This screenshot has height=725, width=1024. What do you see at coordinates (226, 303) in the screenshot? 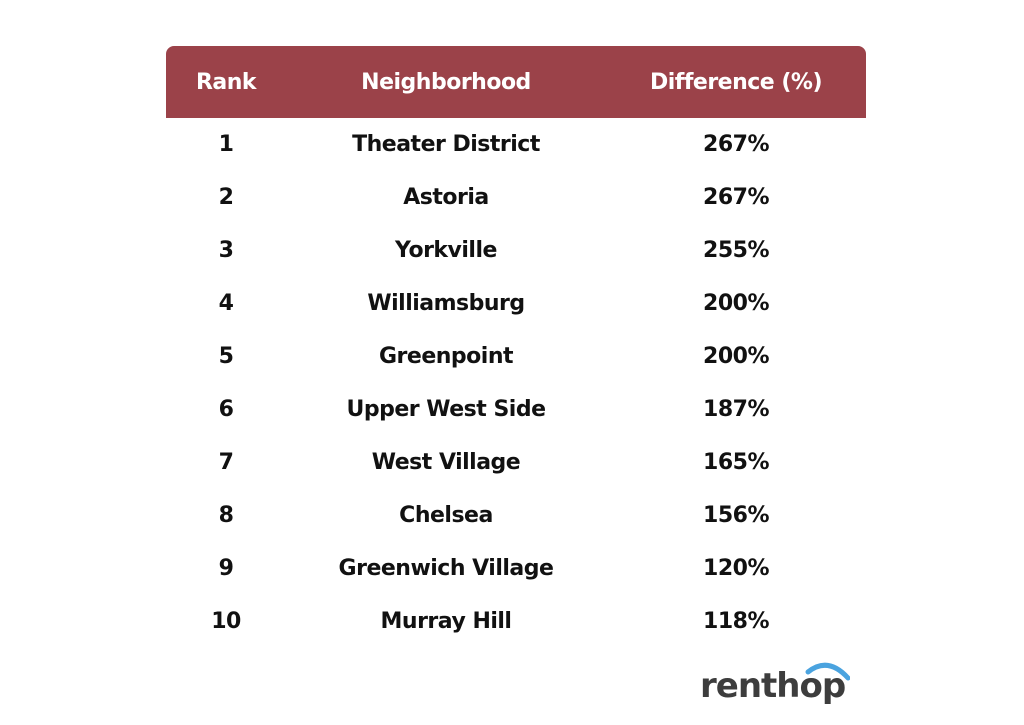
I see `cell-rank: 4` at bounding box center [226, 303].